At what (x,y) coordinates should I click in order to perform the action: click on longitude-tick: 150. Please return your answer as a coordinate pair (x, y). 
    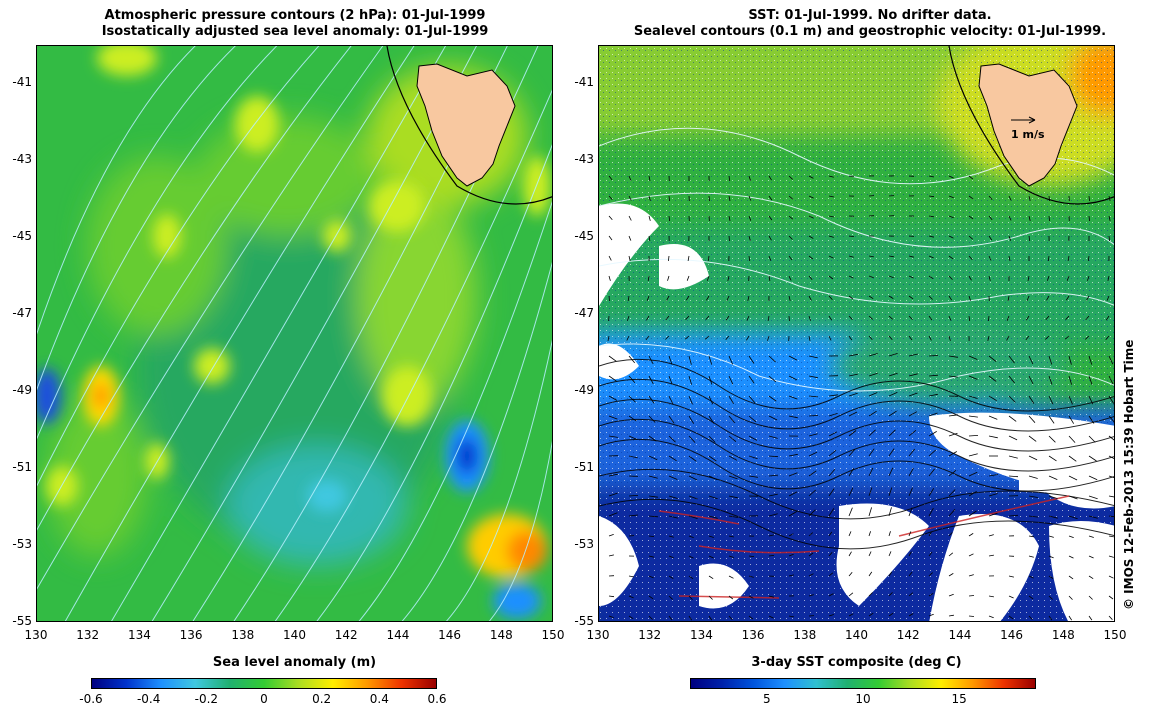
    Looking at the image, I should click on (1115, 635).